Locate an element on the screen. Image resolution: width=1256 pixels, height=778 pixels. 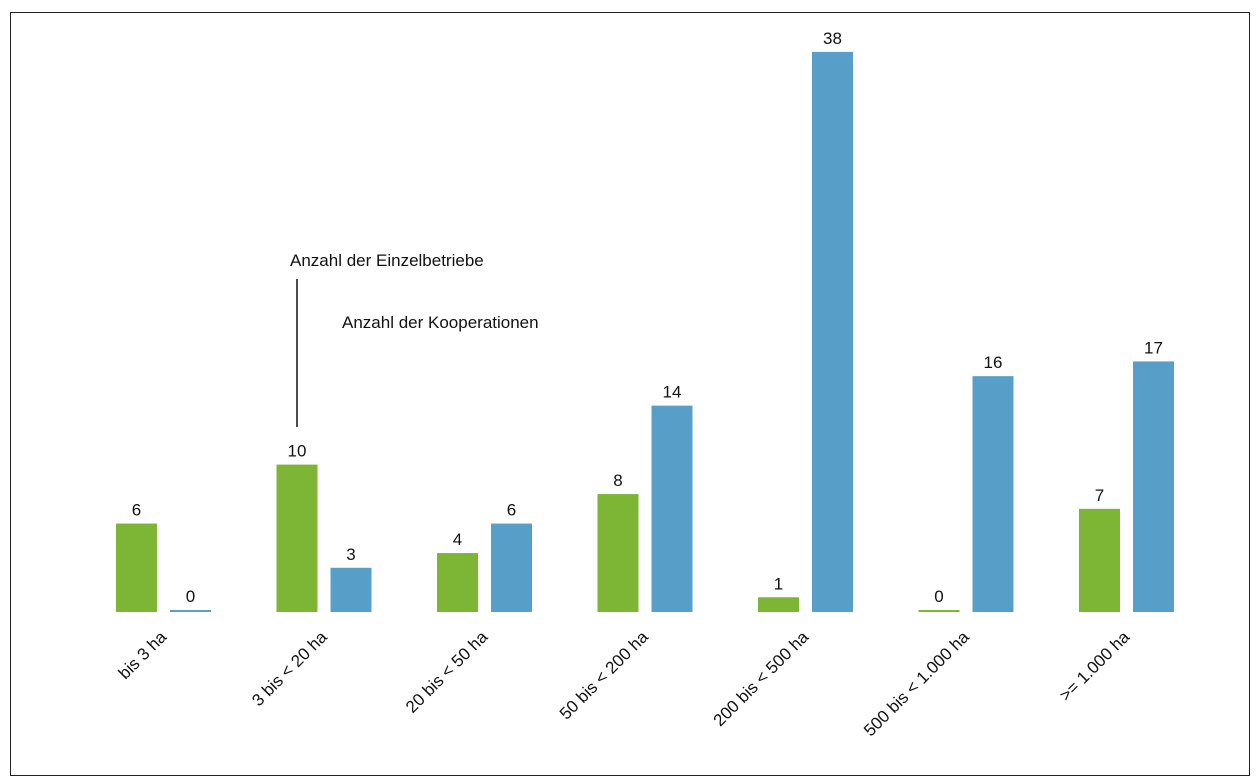
category-label-7: >= 1.000 ha is located at coordinates (1095, 666).